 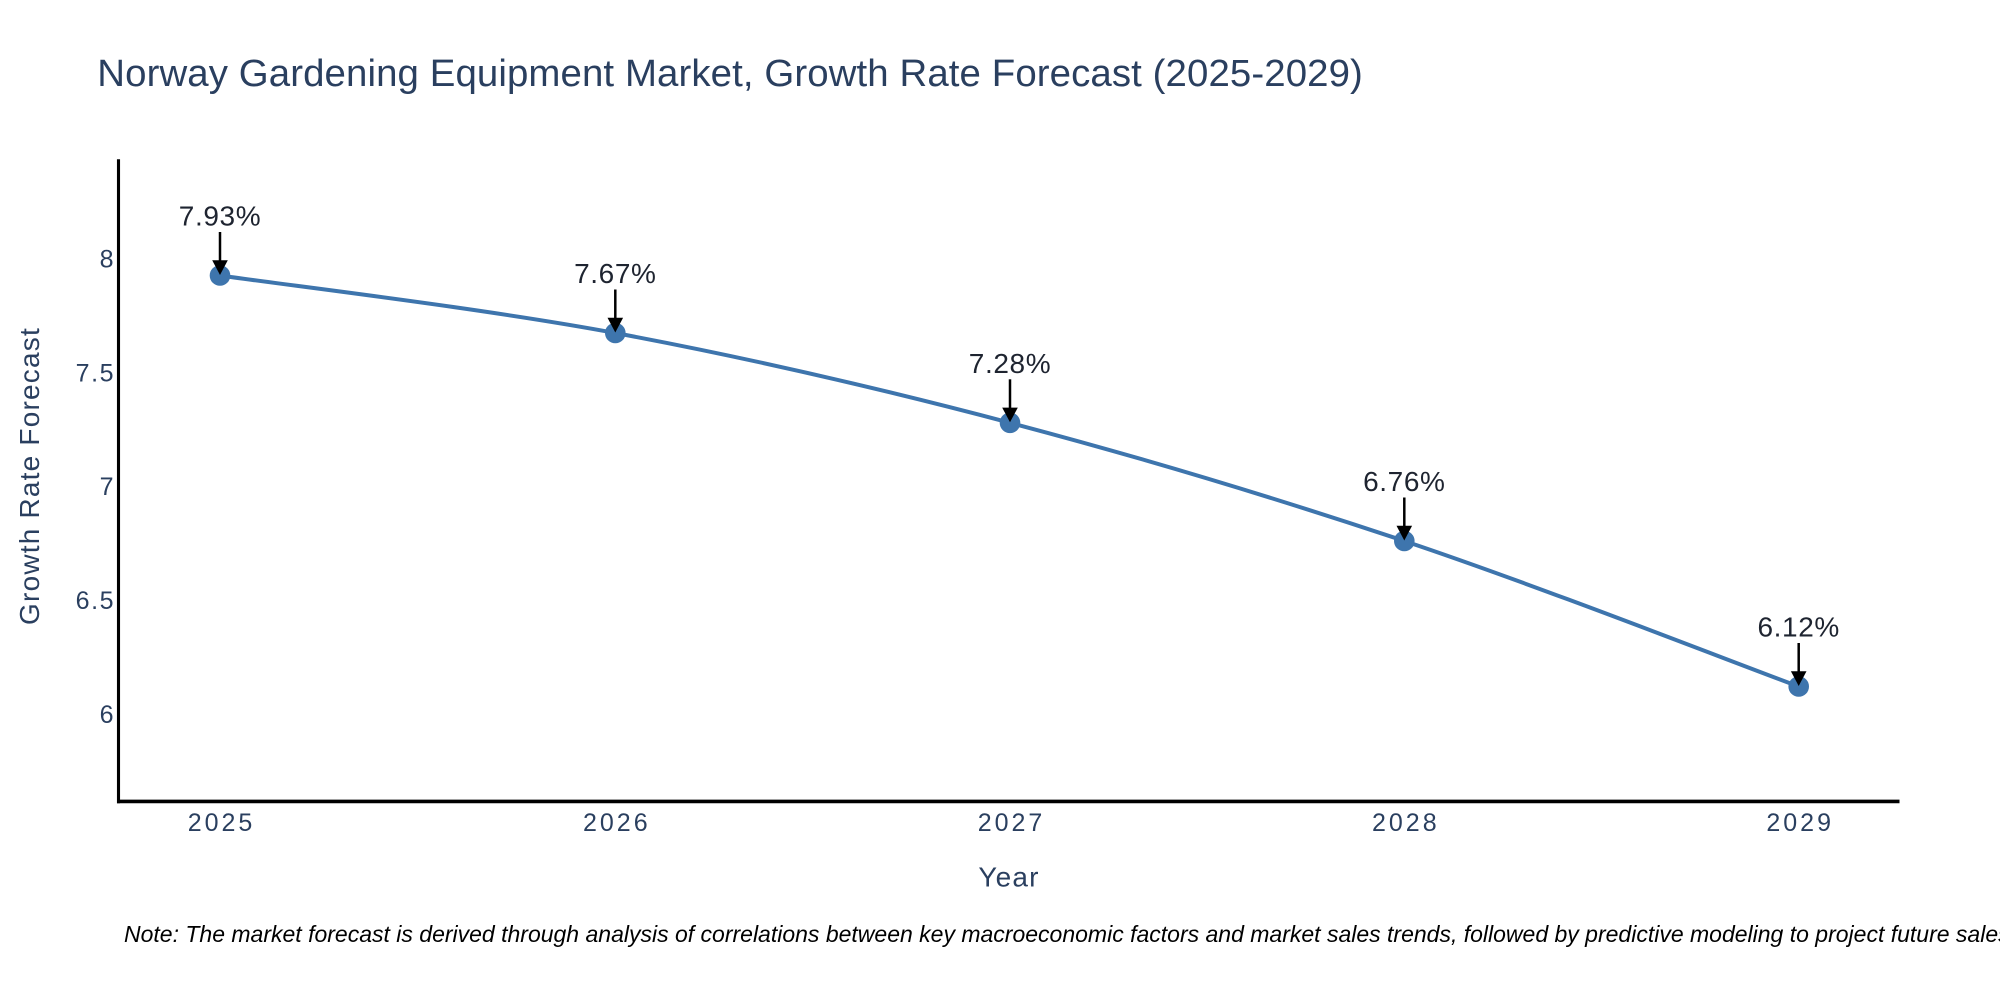 What do you see at coordinates (96, 373) in the screenshot?
I see `svg-text: 7.5` at bounding box center [96, 373].